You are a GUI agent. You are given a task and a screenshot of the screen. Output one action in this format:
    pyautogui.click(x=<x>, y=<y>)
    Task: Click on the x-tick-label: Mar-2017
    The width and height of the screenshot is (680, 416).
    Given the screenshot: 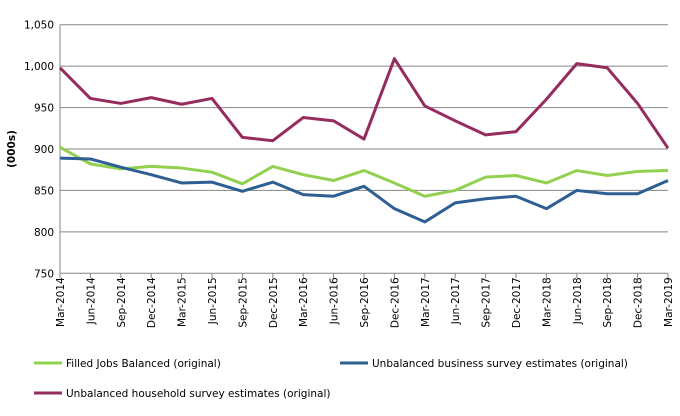 What is the action you would take?
    pyautogui.click(x=426, y=302)
    